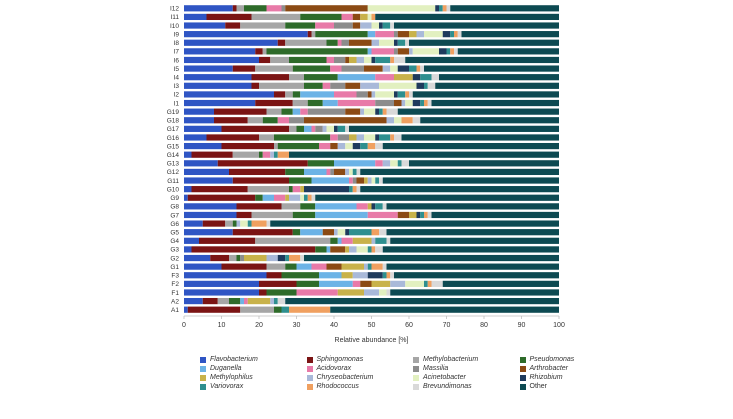  I want to click on bar-segment-G14-chryseobacterium, so click(272, 154).